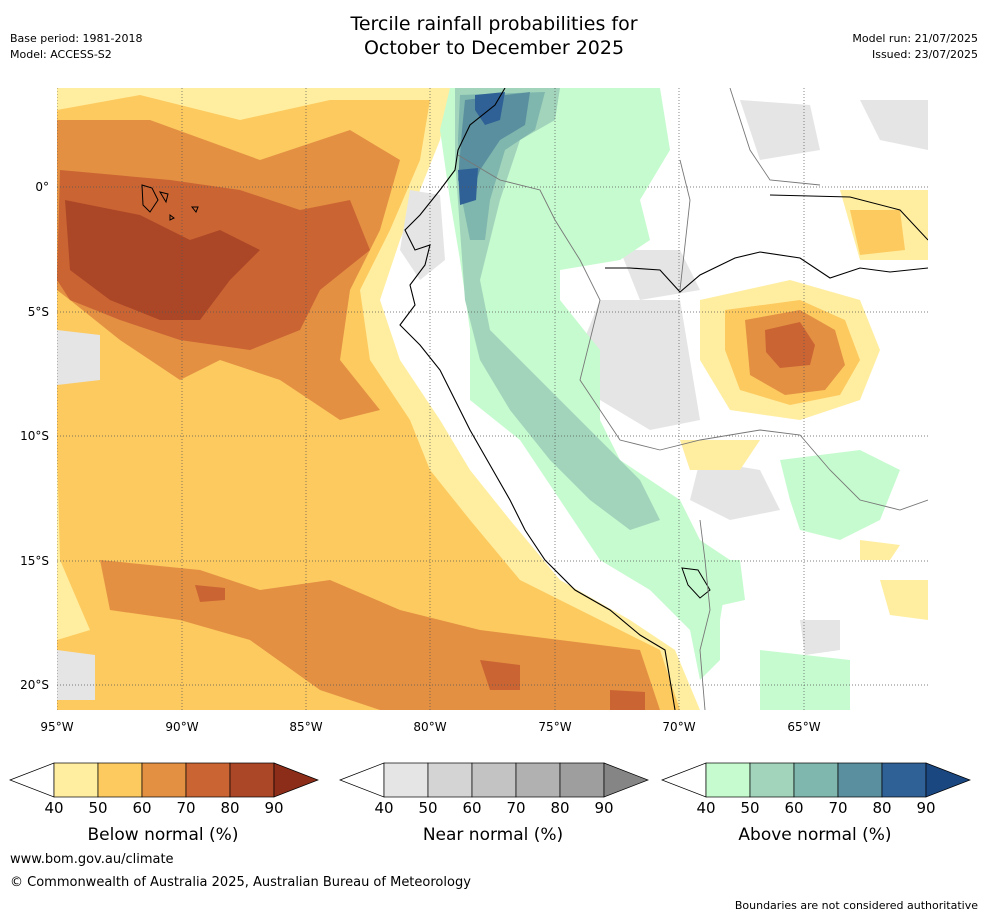  Describe the element at coordinates (181, 727) in the screenshot. I see `lon-label: 90°W` at that location.